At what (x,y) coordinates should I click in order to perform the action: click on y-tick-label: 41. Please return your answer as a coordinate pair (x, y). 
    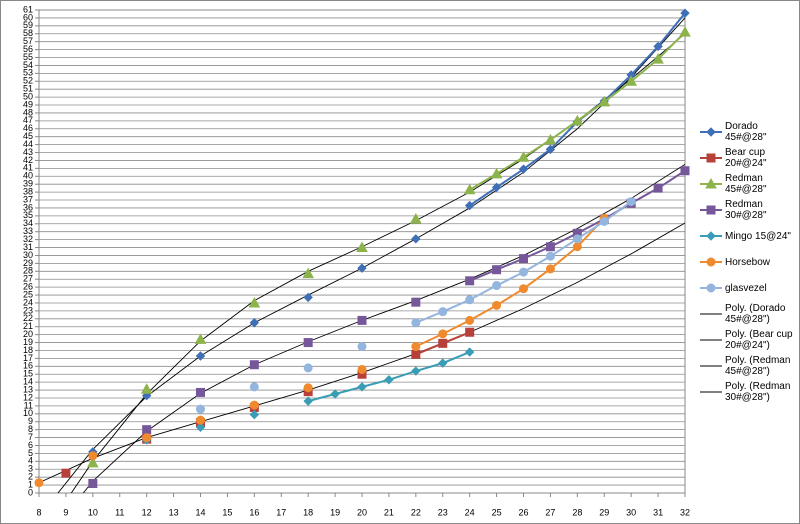
    Looking at the image, I should click on (28, 168).